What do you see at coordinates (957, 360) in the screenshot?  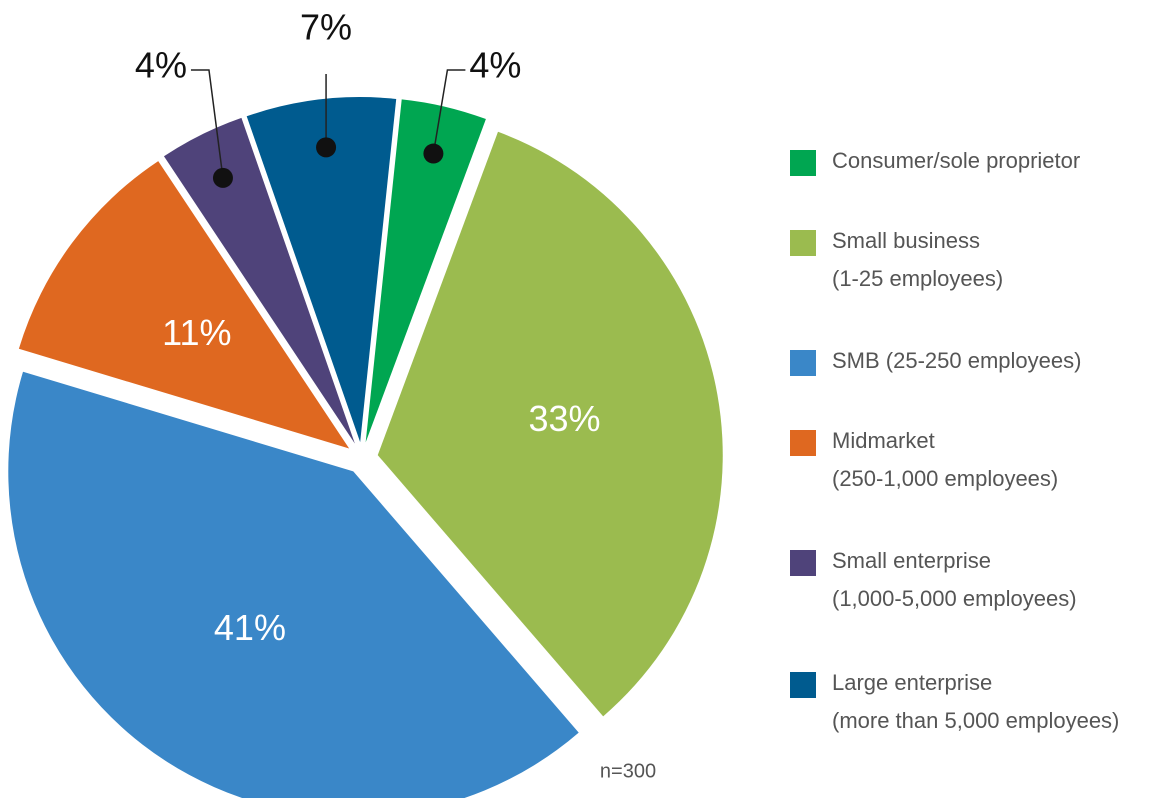 I see `legend-label: SMB (25-250 employees)` at bounding box center [957, 360].